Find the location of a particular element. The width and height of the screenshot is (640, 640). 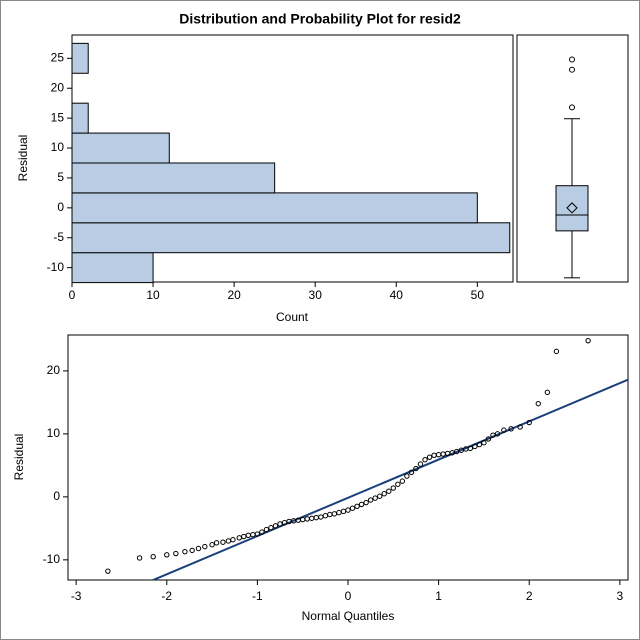

box-frame is located at coordinates (572, 158).